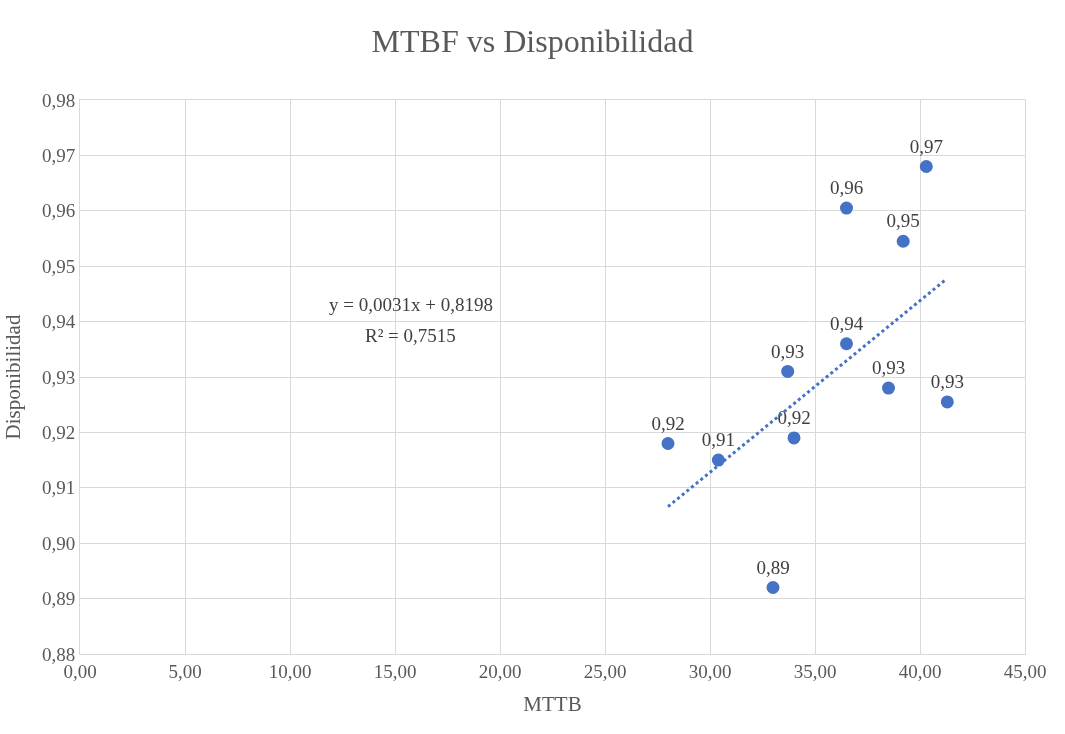 The height and width of the screenshot is (734, 1065). I want to click on y-tick-label: 0,95, so click(58, 266).